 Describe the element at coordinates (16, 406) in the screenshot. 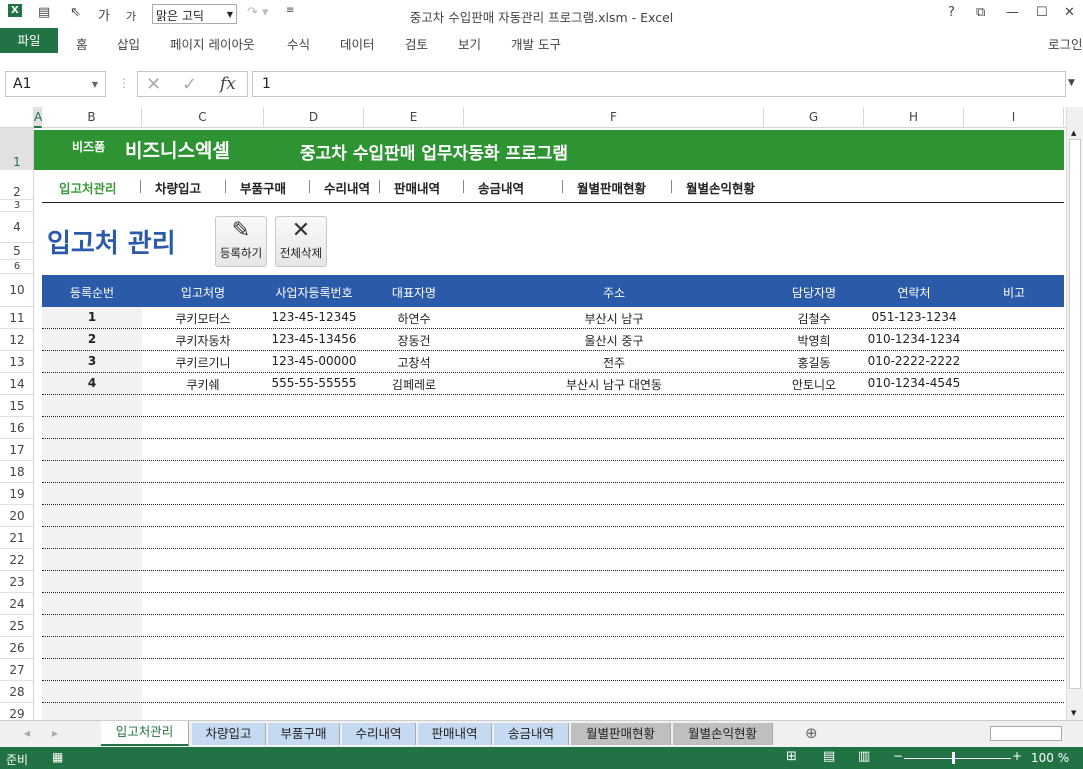

I see `row-header: 15` at that location.